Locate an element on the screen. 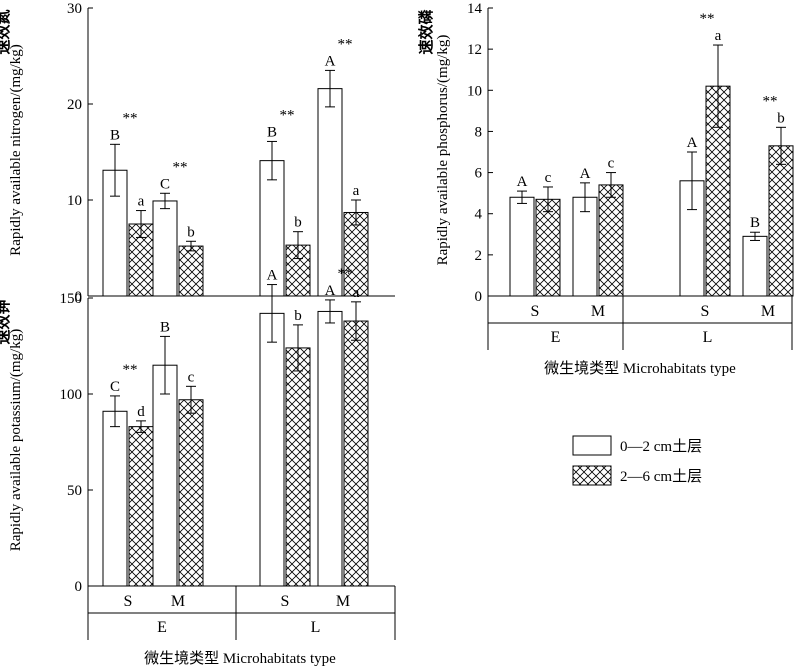 This screenshot has height=667, width=800. y-tick-label: 20 is located at coordinates (74, 105).